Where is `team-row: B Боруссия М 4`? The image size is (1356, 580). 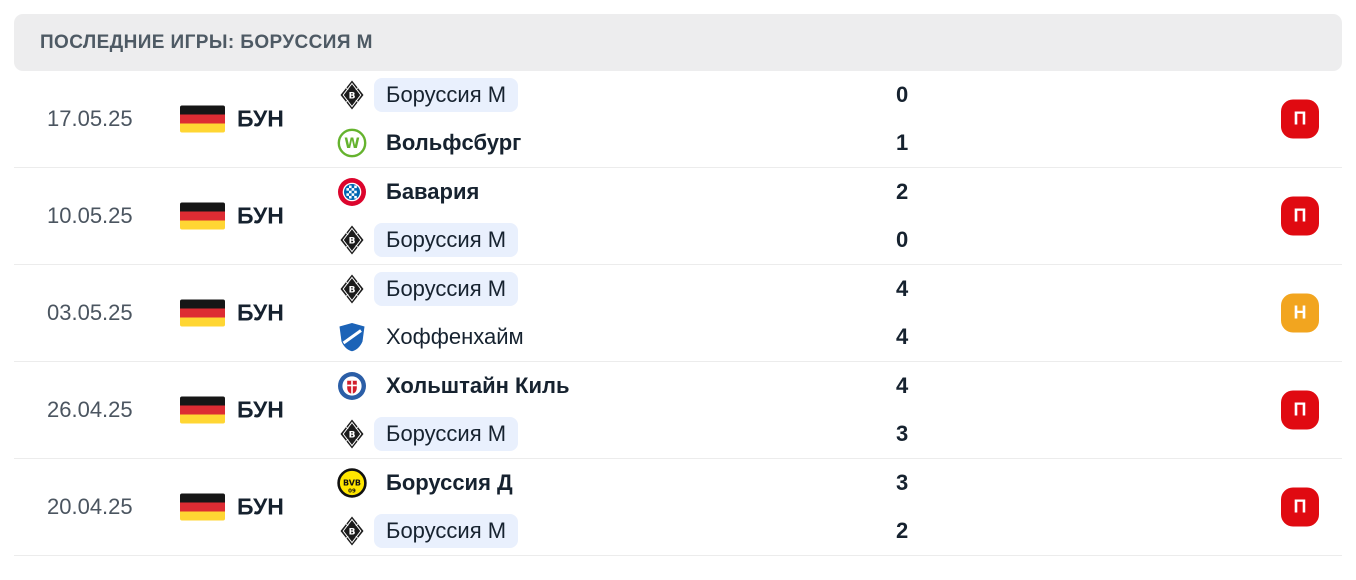 team-row: B Боруссия М 4 is located at coordinates (839, 289).